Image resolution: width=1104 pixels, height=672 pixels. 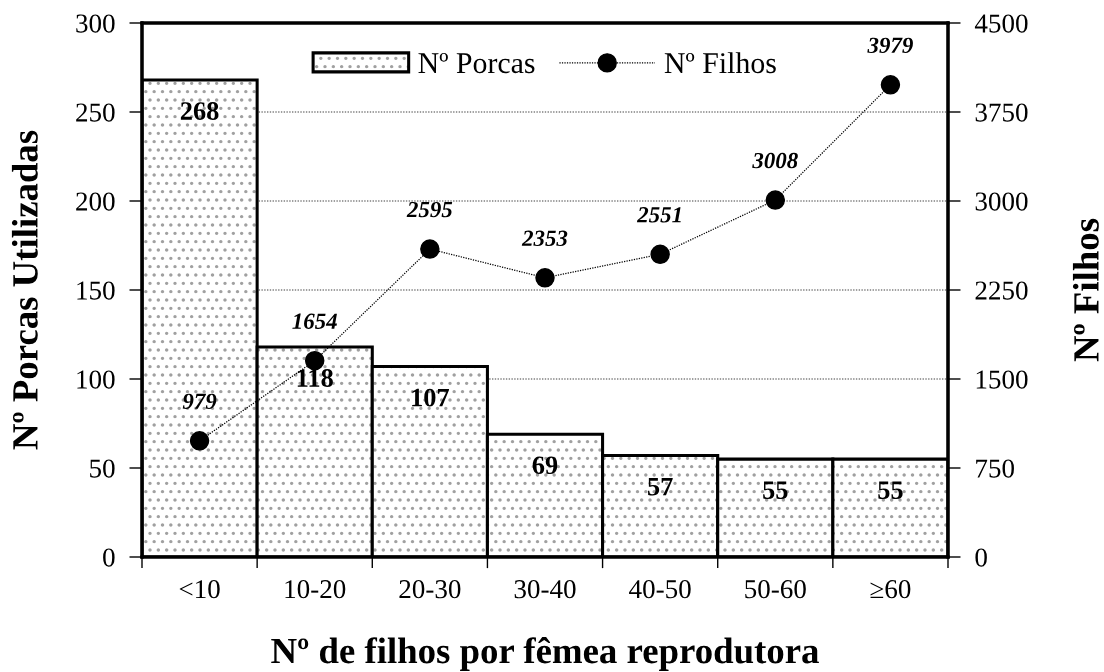 What do you see at coordinates (95, 112) in the screenshot?
I see `y-tick-label: 250` at bounding box center [95, 112].